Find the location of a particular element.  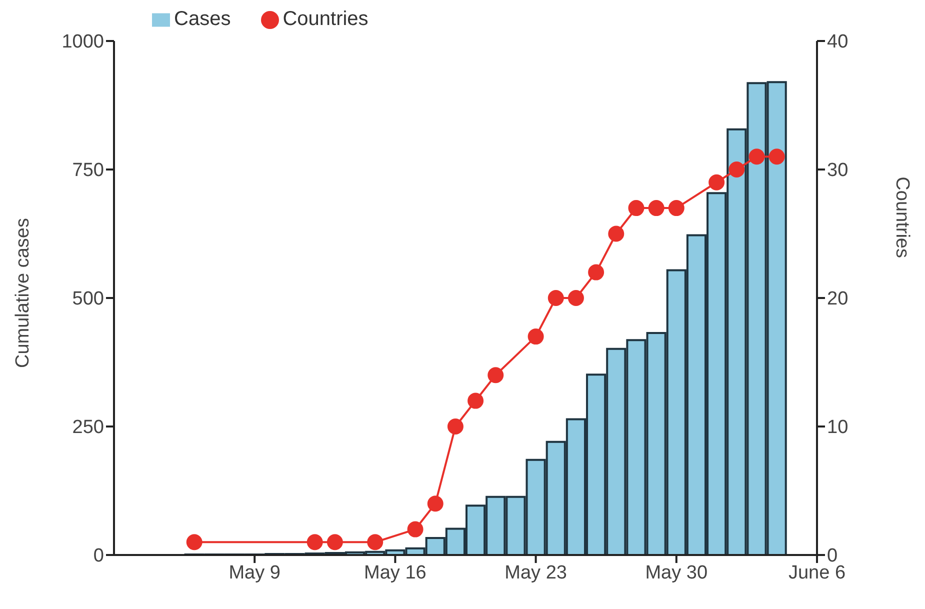

x-tick-label: May 23 is located at coordinates (535, 573).